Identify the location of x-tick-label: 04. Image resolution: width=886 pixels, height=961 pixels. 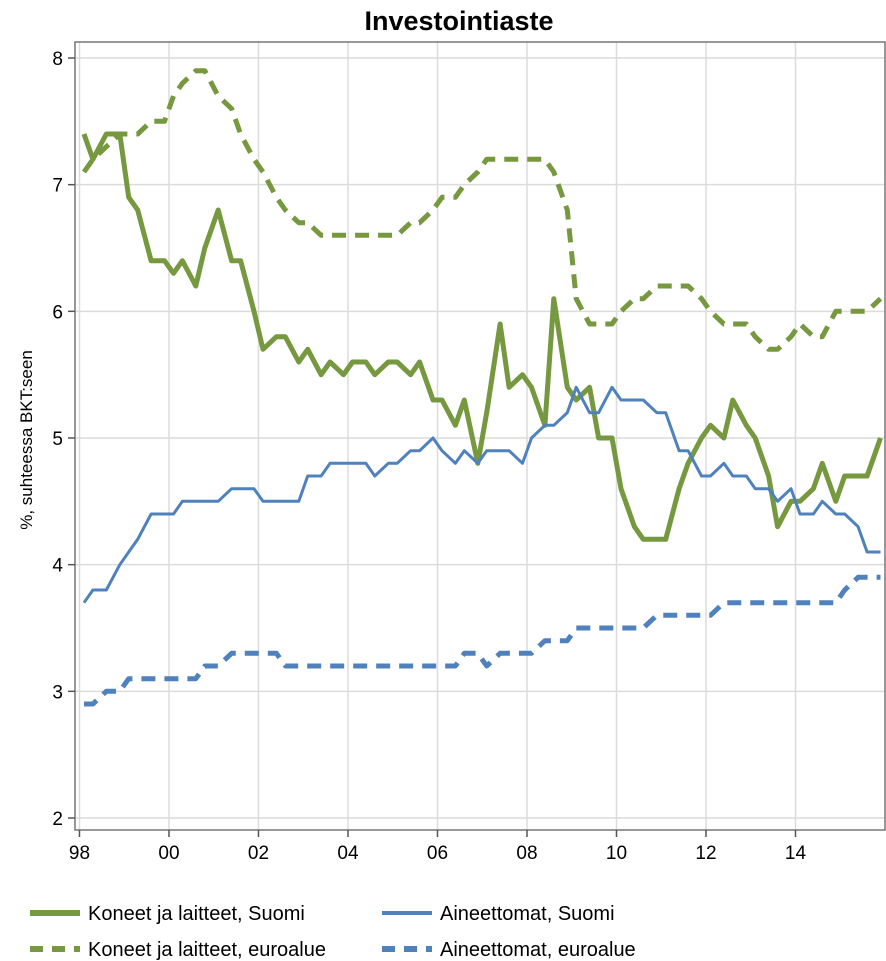
(348, 853).